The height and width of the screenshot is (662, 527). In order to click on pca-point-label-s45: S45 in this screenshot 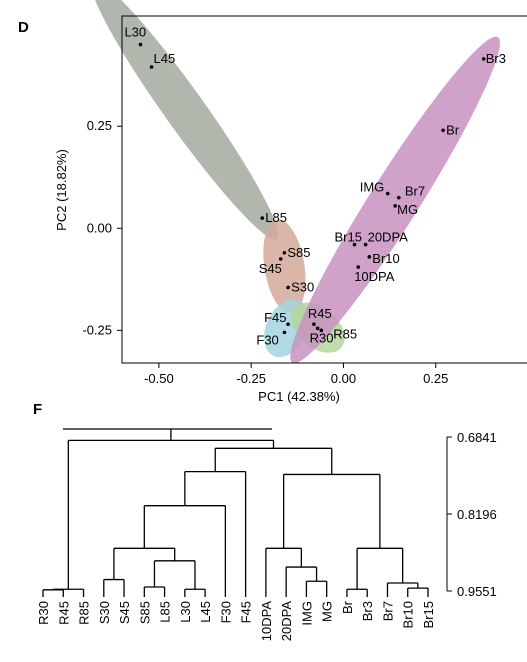, I will do `click(270, 268)`.